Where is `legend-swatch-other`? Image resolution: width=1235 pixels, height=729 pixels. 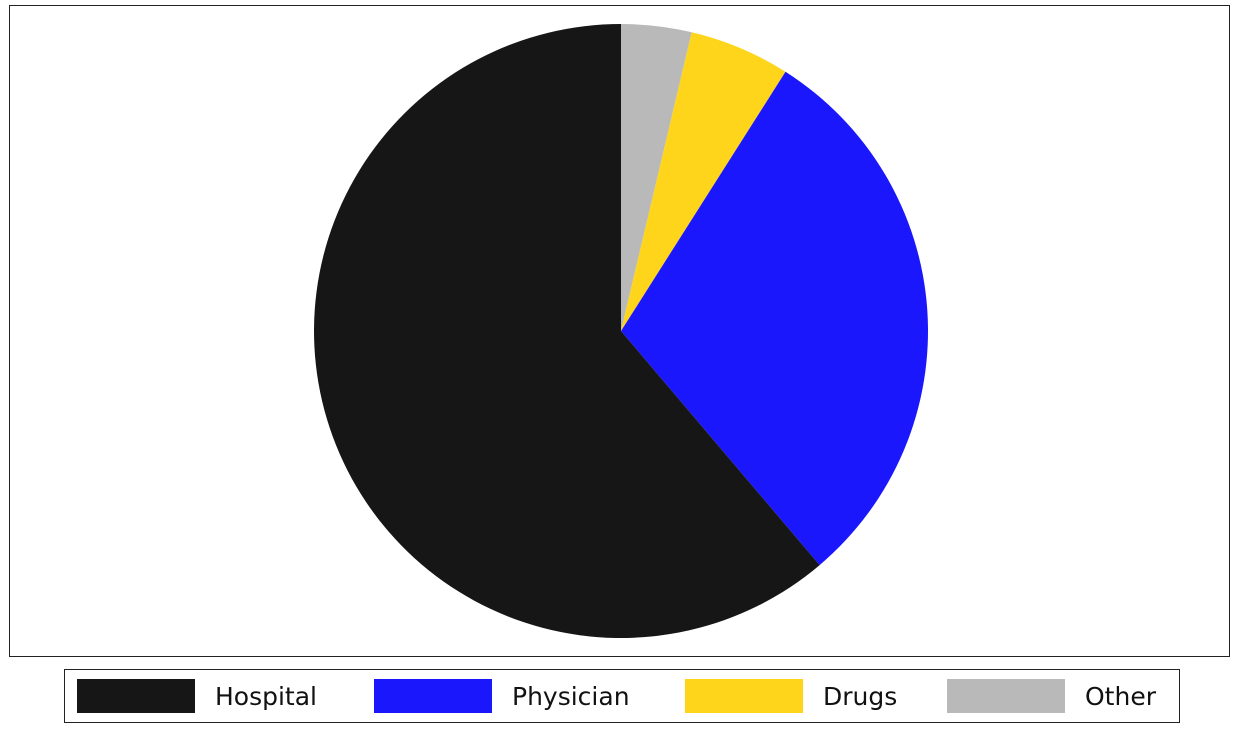
legend-swatch-other is located at coordinates (1006, 696).